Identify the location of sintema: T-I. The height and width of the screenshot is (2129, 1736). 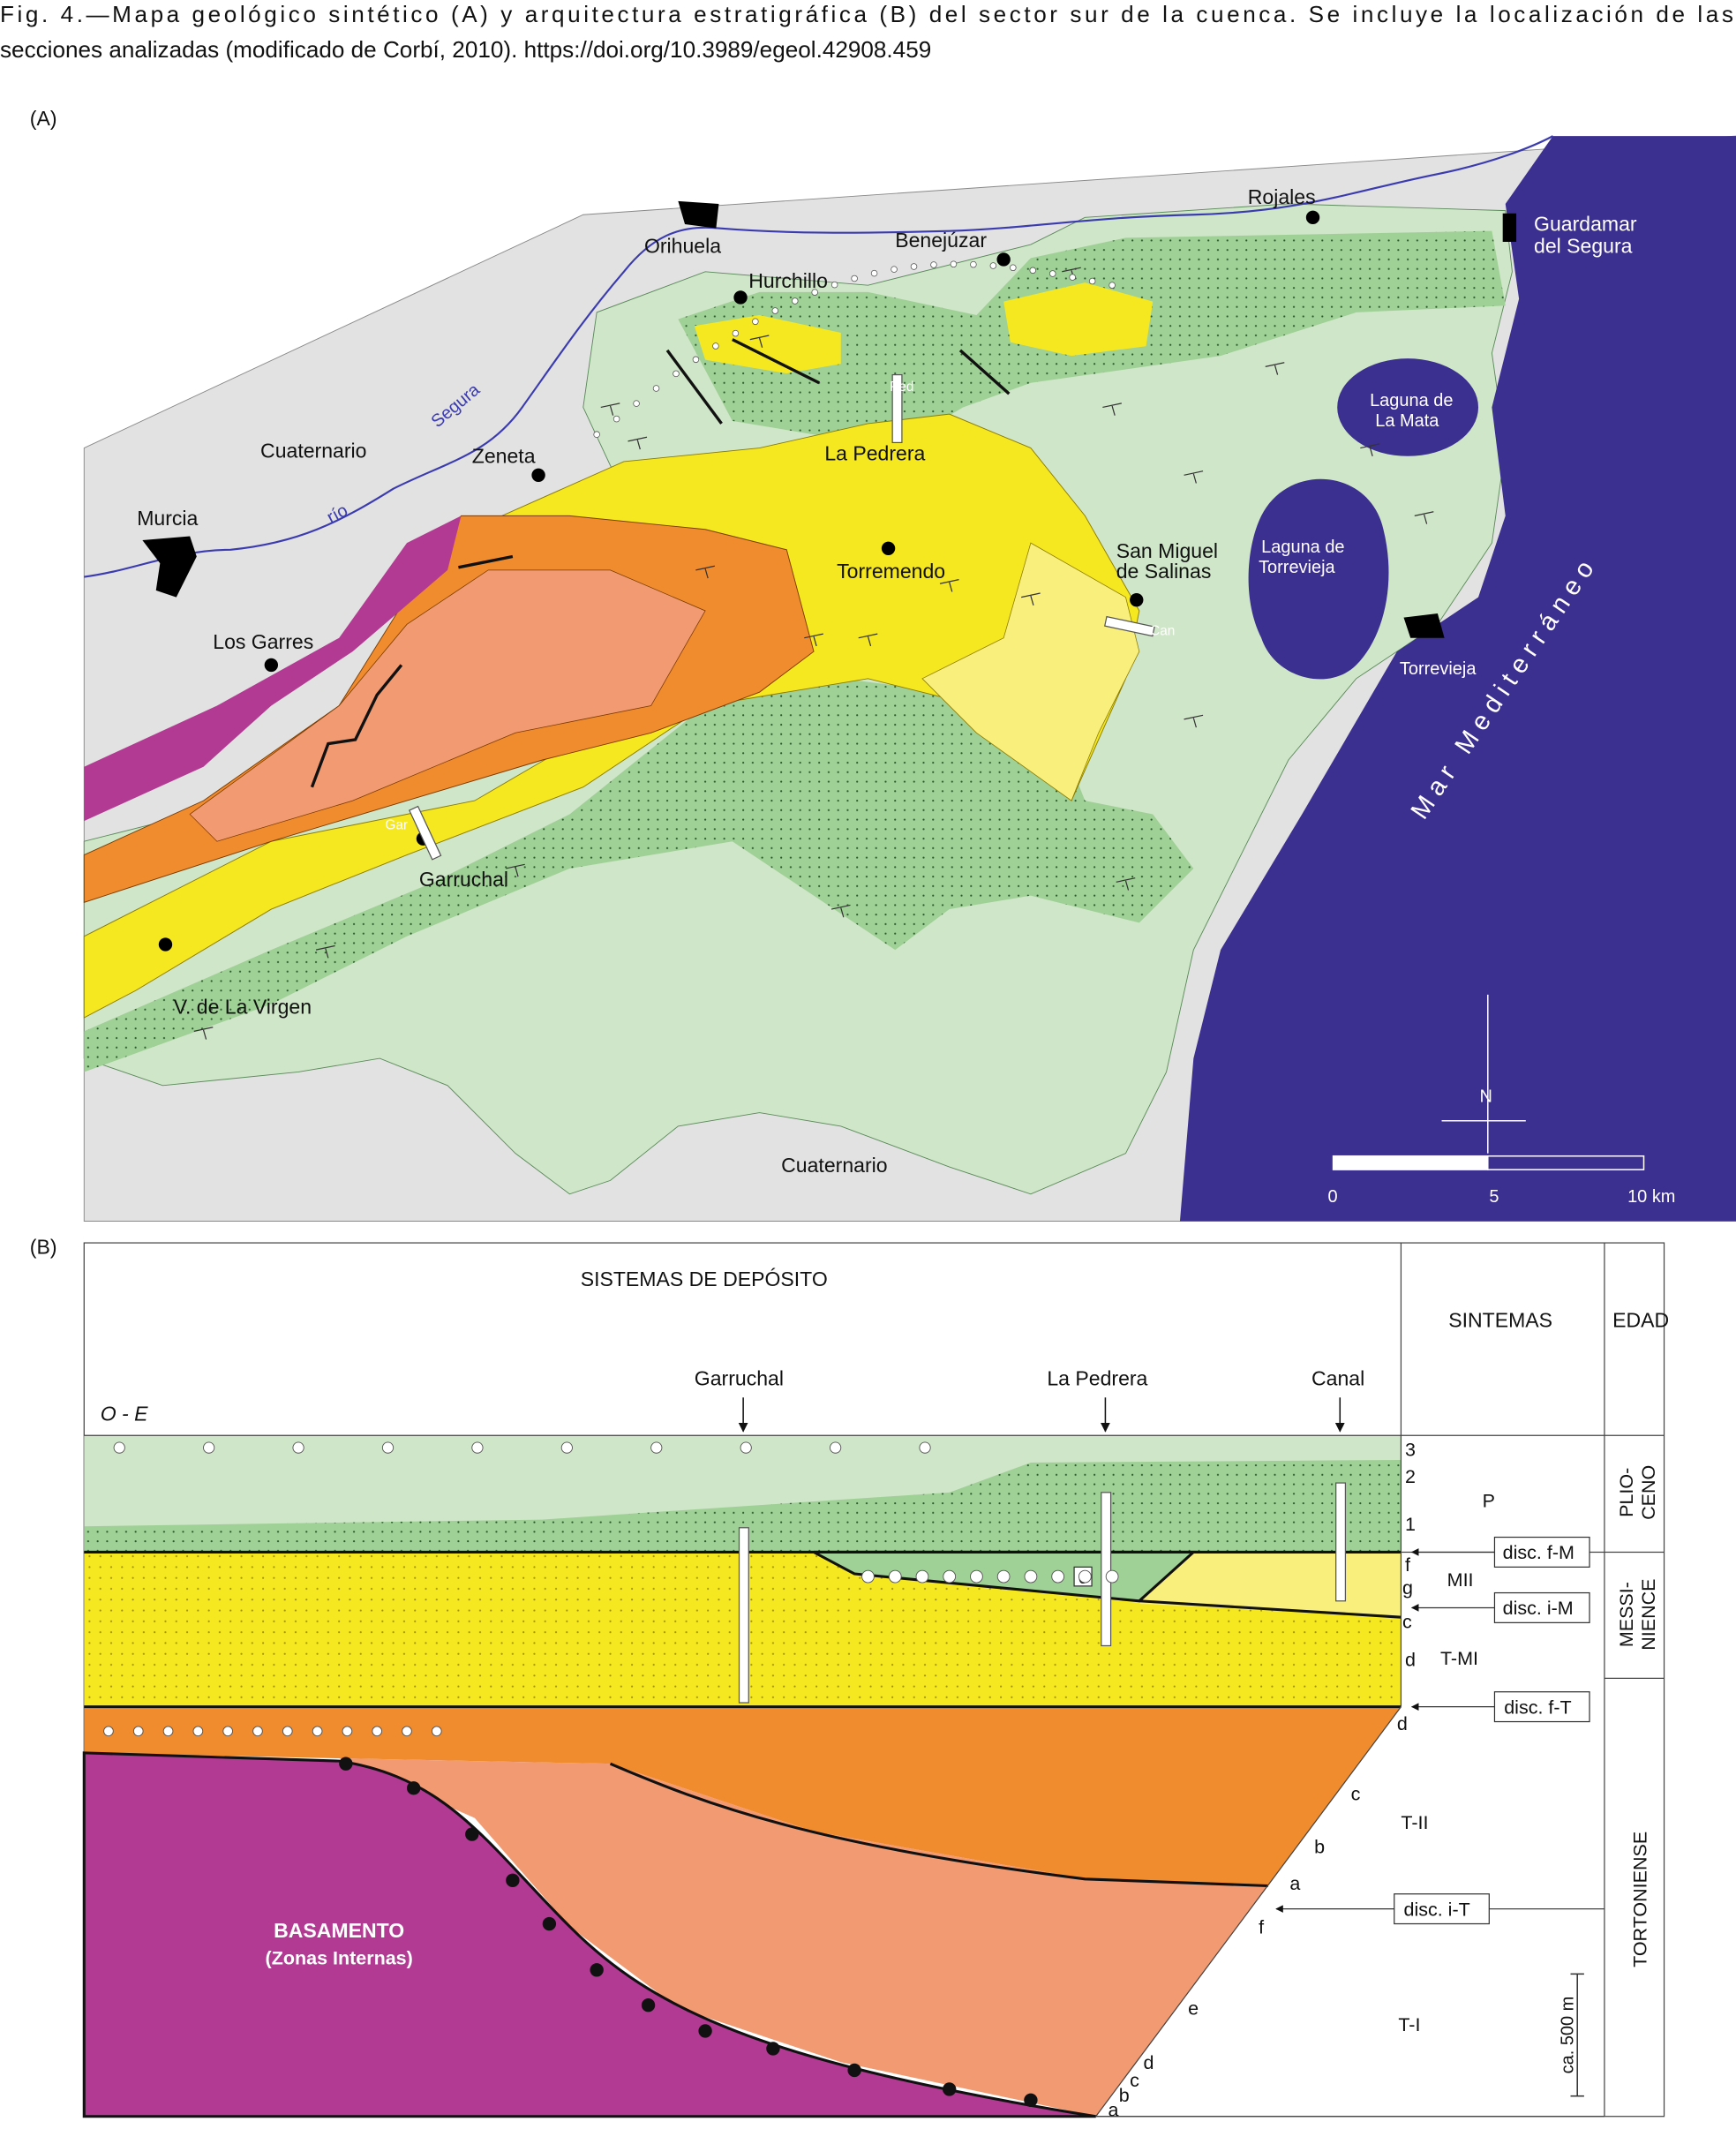
(1409, 2024).